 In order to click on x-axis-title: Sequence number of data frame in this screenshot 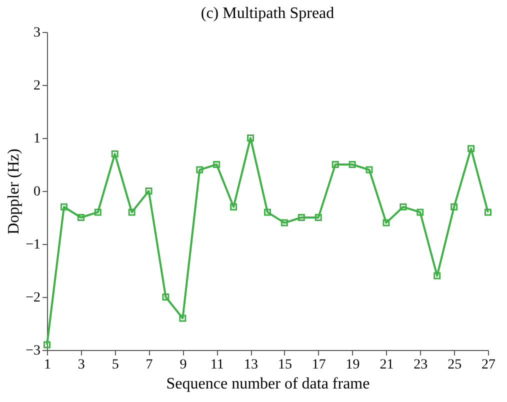, I will do `click(268, 384)`.